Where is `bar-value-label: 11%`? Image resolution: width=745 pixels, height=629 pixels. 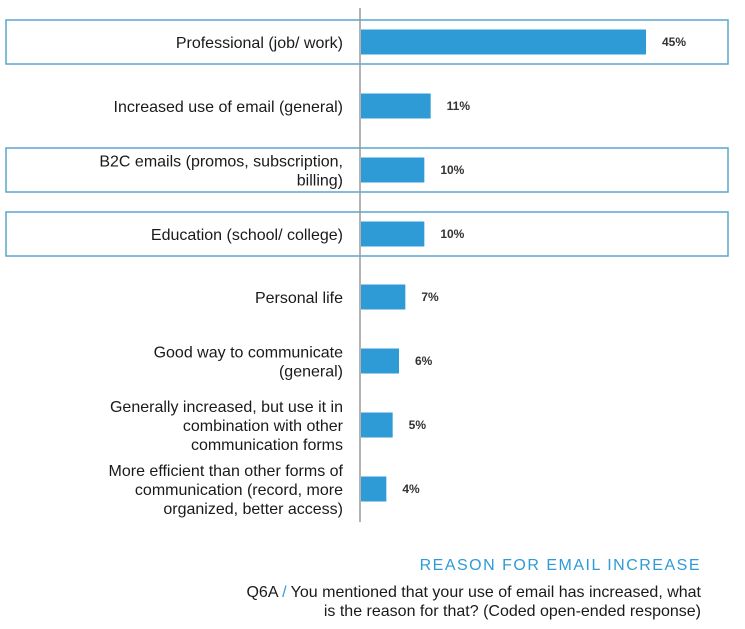
bar-value-label: 11% is located at coordinates (459, 106).